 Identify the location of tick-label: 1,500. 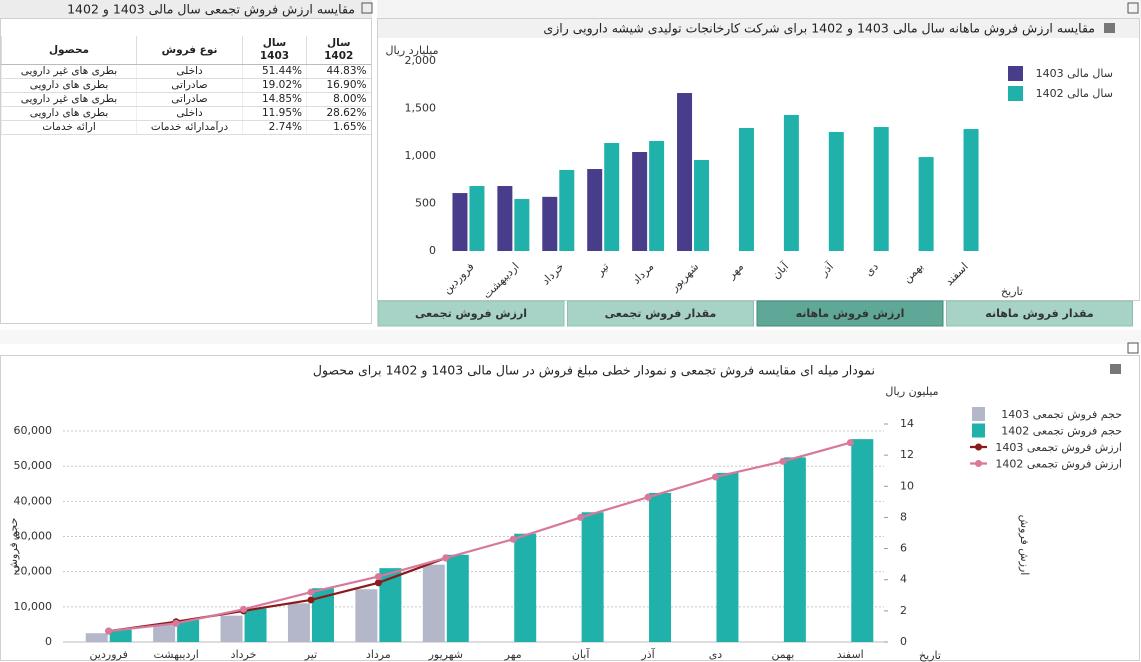
(421, 108).